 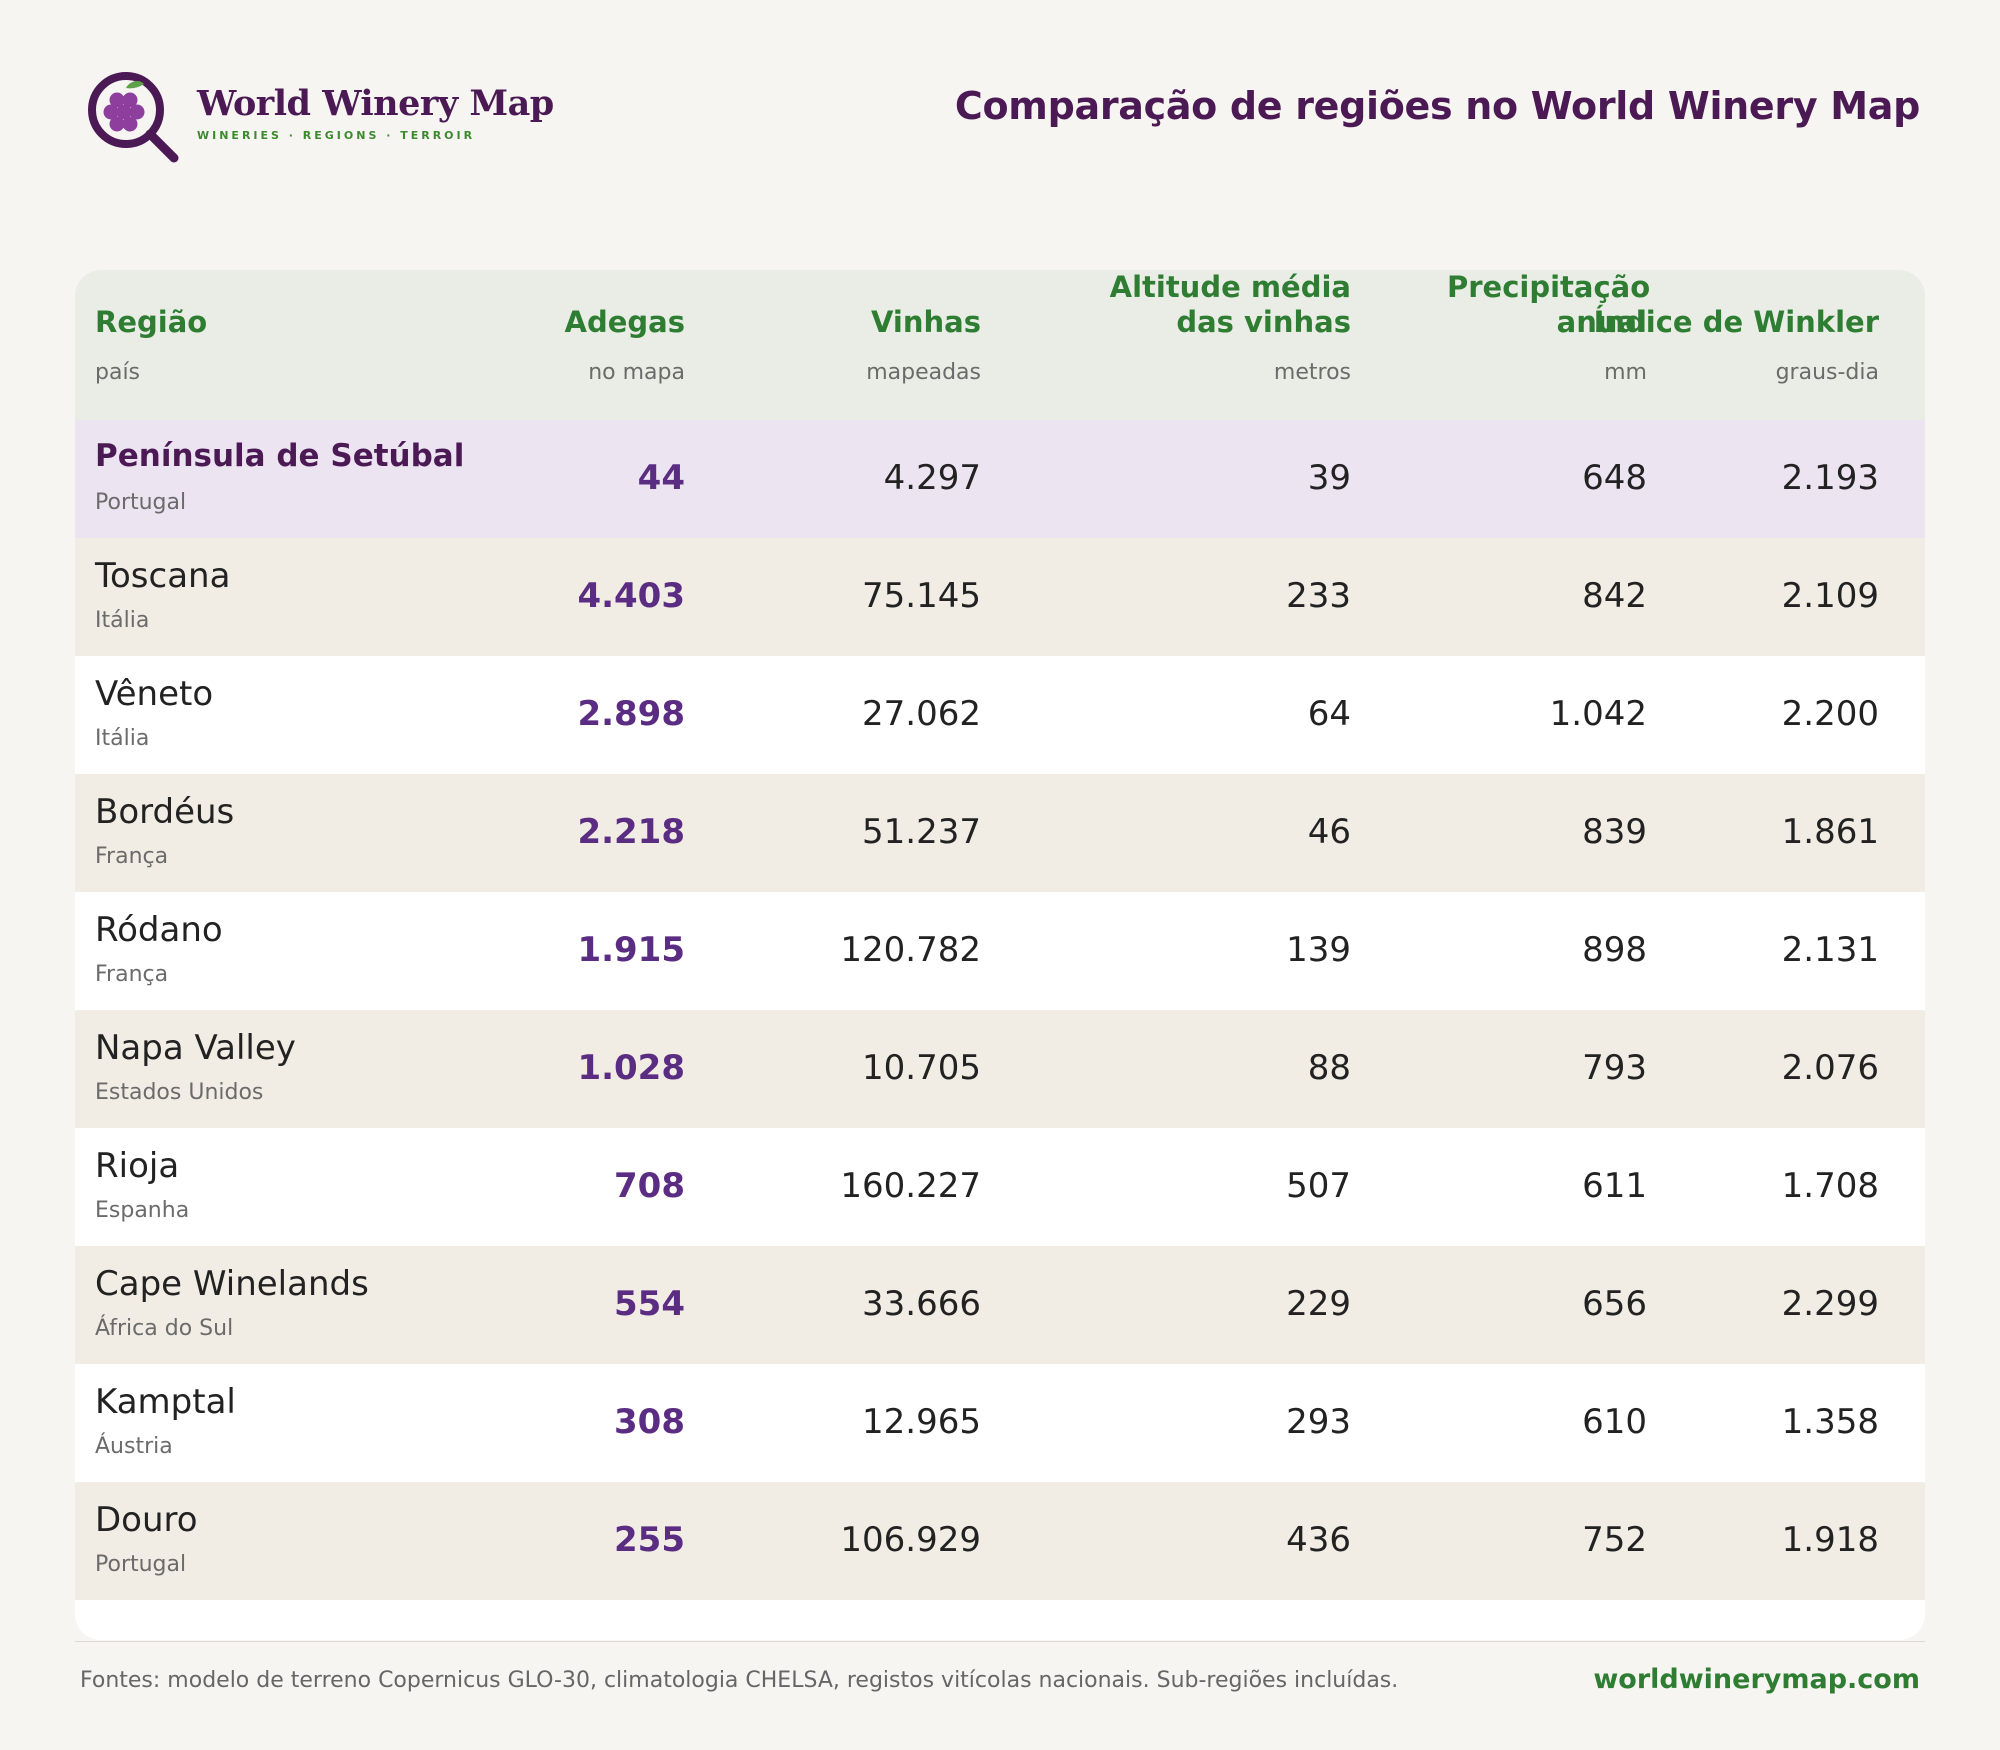 What do you see at coordinates (280, 456) in the screenshot?
I see `region-name: Península de Setúbal` at bounding box center [280, 456].